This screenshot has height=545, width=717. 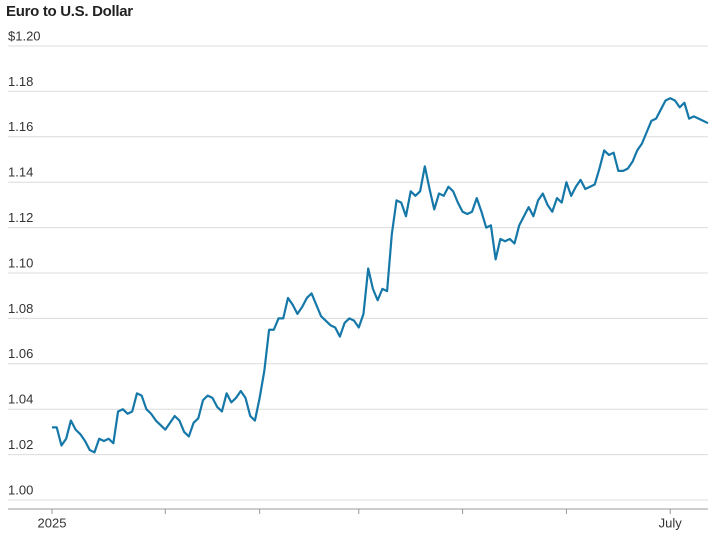 What do you see at coordinates (20, 399) in the screenshot?
I see `y-tick-label: 1.04` at bounding box center [20, 399].